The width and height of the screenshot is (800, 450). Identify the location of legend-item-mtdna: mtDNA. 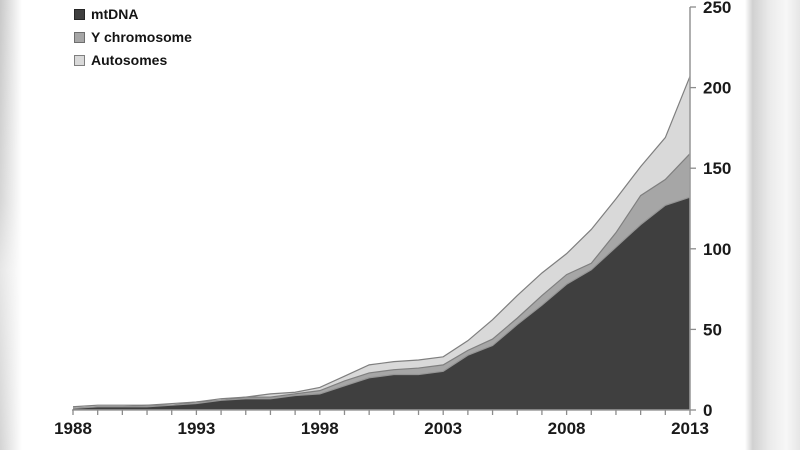
(133, 14).